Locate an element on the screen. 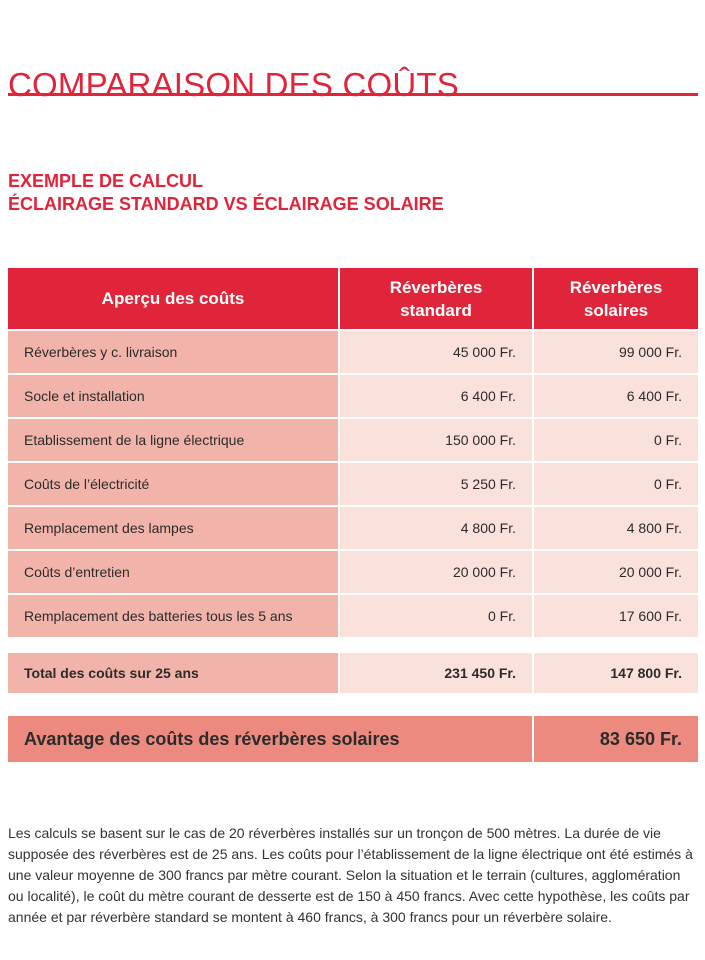 The width and height of the screenshot is (705, 960). row-solar-value: 6 400 Fr. is located at coordinates (616, 396).